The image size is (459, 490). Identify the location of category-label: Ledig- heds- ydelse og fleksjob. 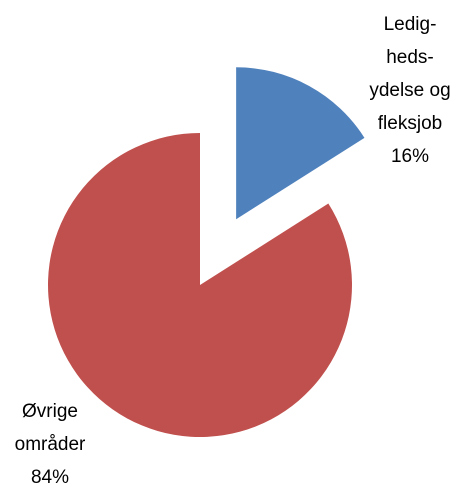
(410, 74).